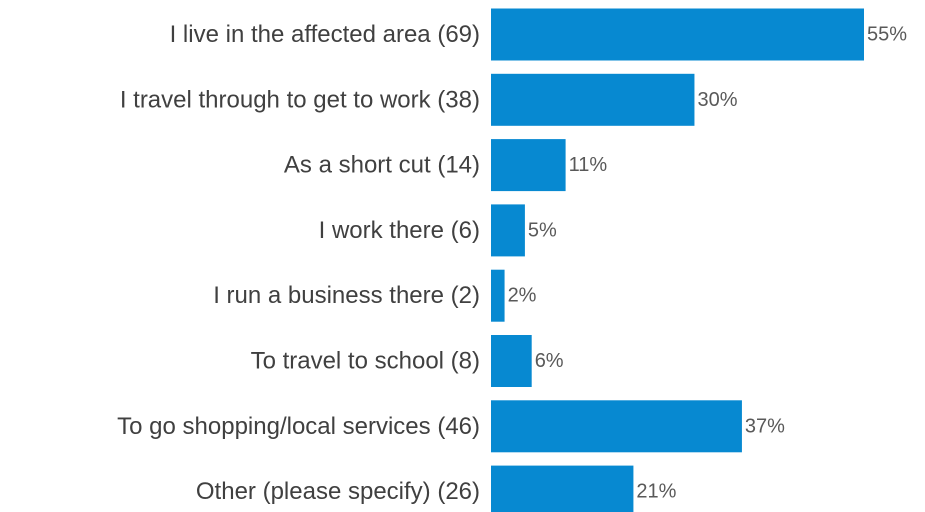  I want to click on category-label: I travel through to get to work (38), so click(300, 99).